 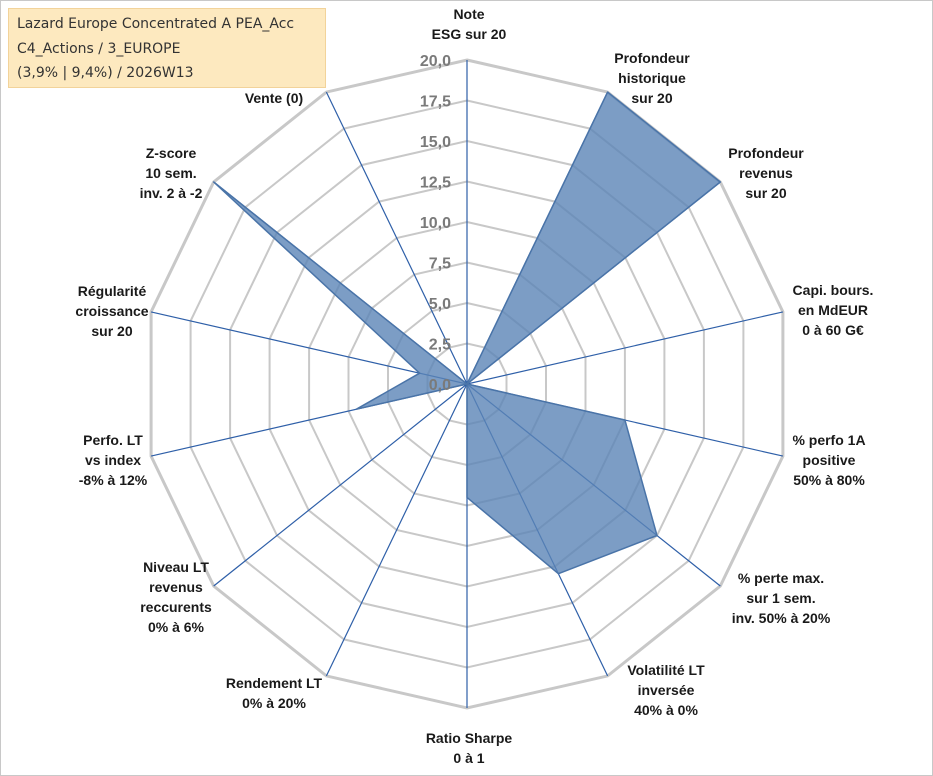 What do you see at coordinates (781, 578) in the screenshot?
I see `axis-label-line: % perte max.` at bounding box center [781, 578].